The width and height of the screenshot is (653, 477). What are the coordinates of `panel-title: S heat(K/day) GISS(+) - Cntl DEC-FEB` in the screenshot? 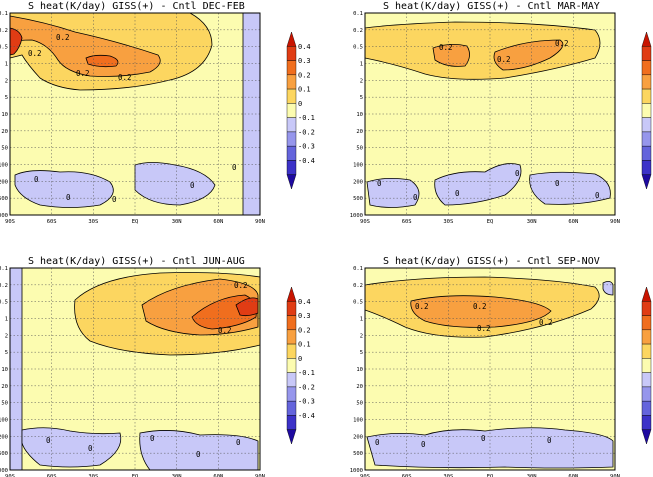 It's located at (136, 6).